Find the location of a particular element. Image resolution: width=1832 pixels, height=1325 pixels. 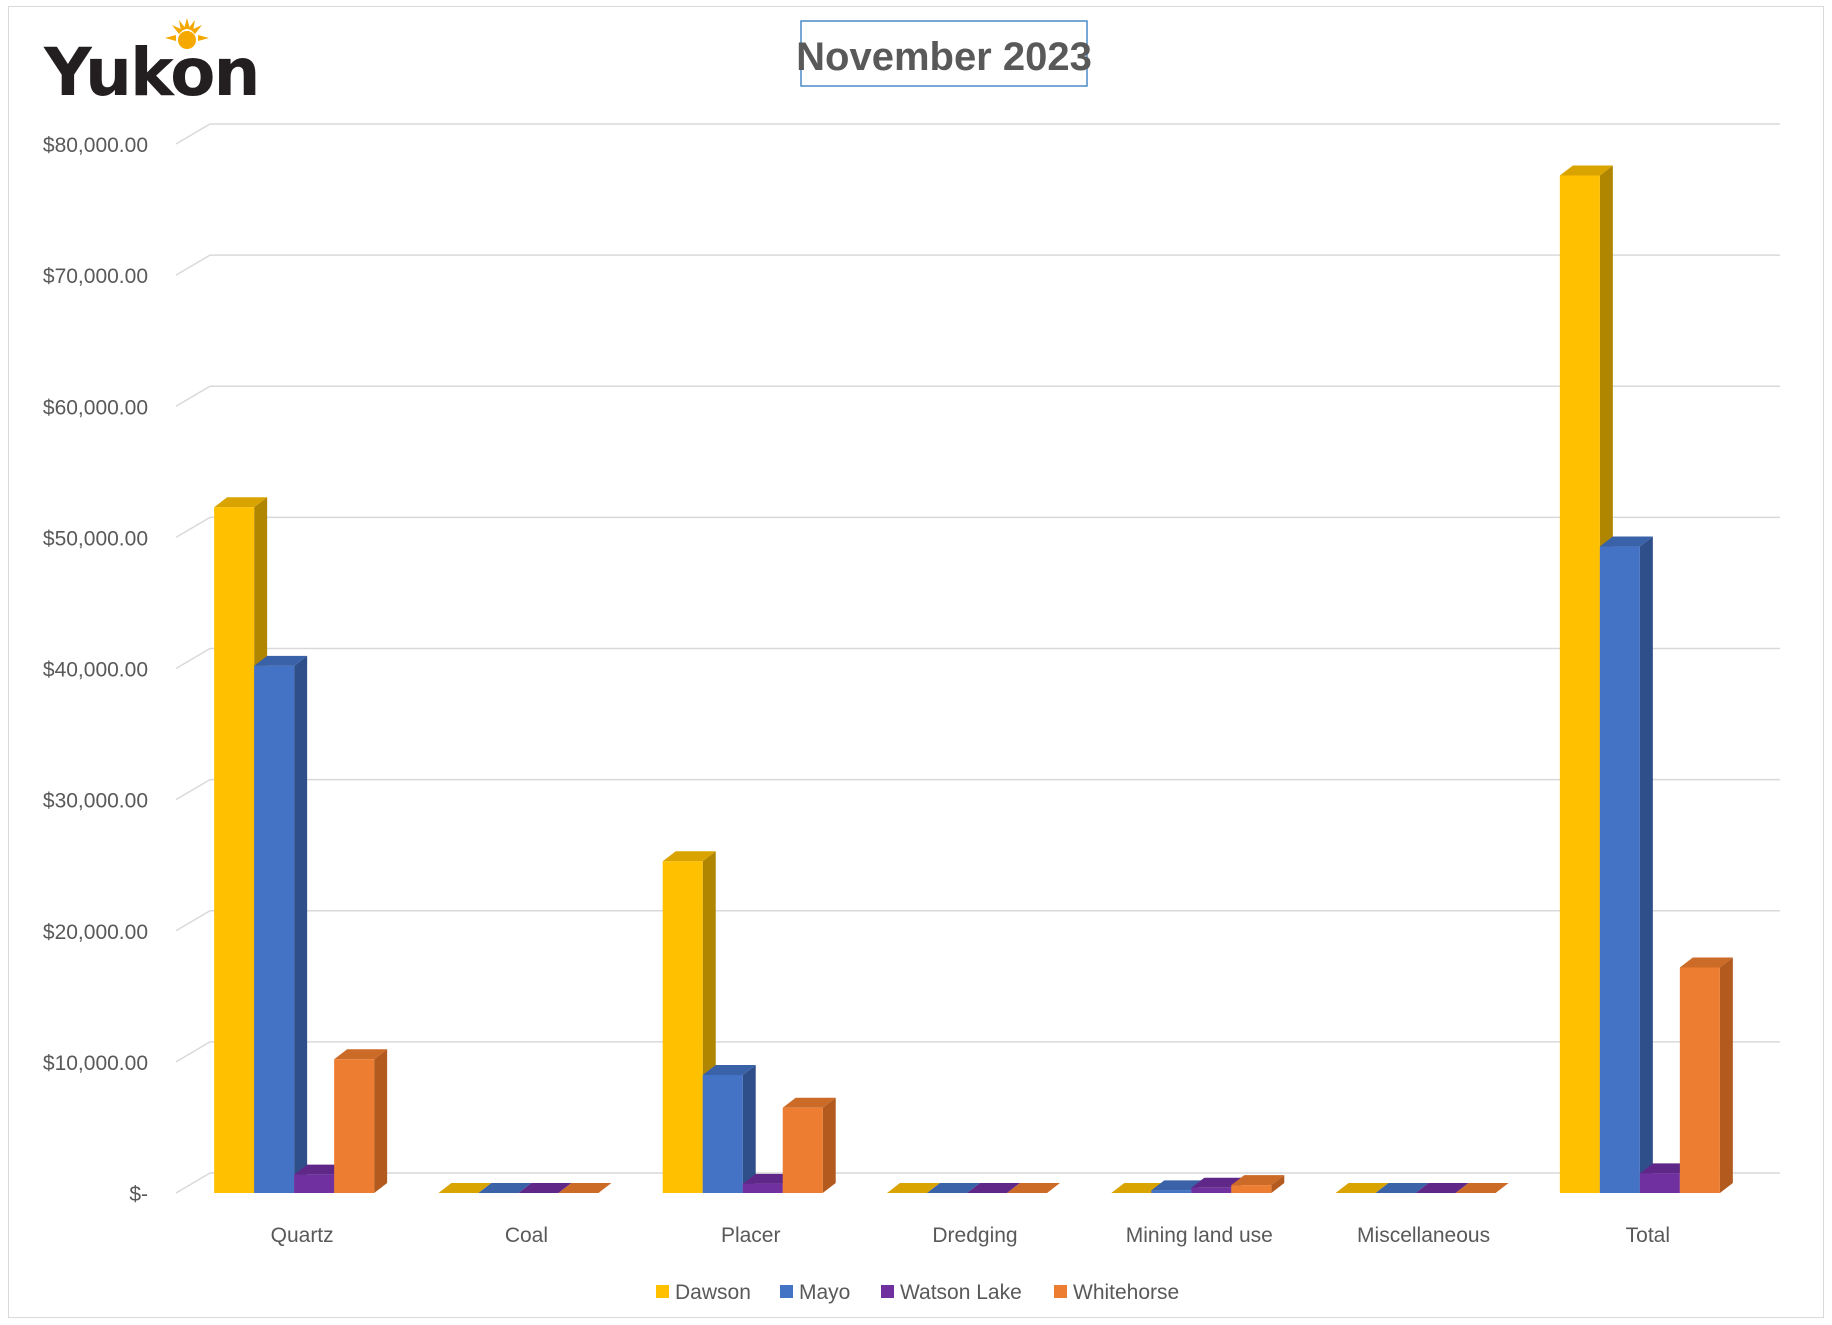

y-tick-label: $60,000.00 is located at coordinates (95, 407).